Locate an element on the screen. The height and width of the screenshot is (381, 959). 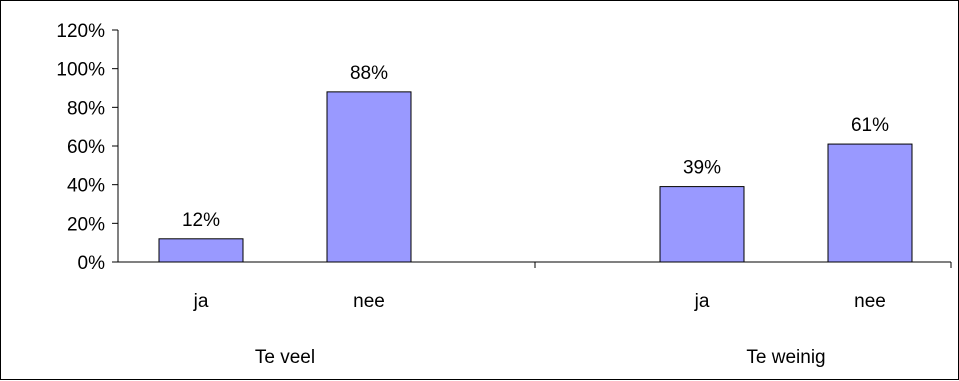
x-group-label: Te veel is located at coordinates (285, 357).